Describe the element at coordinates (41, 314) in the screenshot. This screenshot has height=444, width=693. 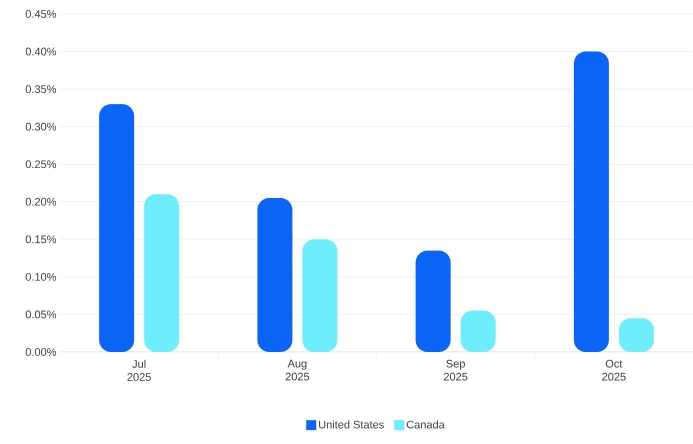
I see `y-tick-label: 0.05%` at that location.